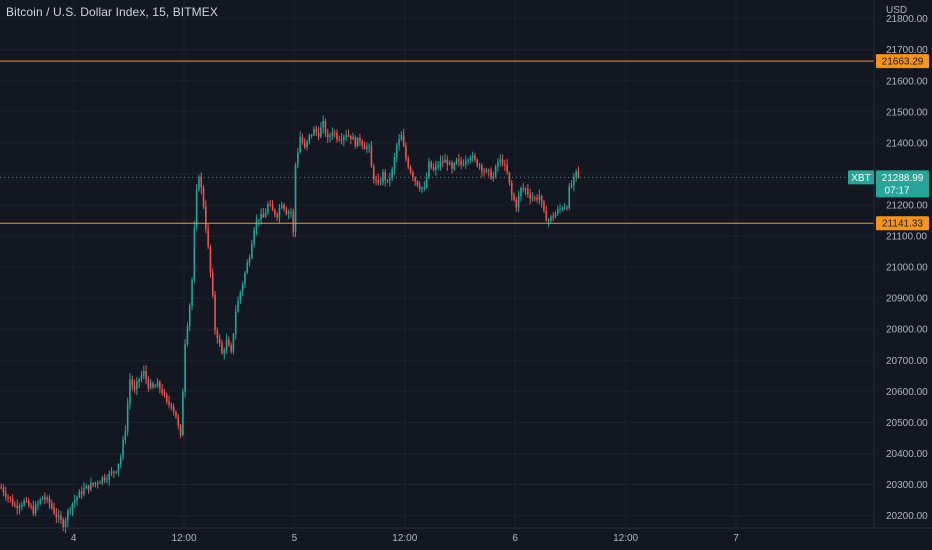 Image resolution: width=932 pixels, height=550 pixels. I want to click on time-axis: 4 12:00 5 12:00 6 12:00 7, so click(405, 538).